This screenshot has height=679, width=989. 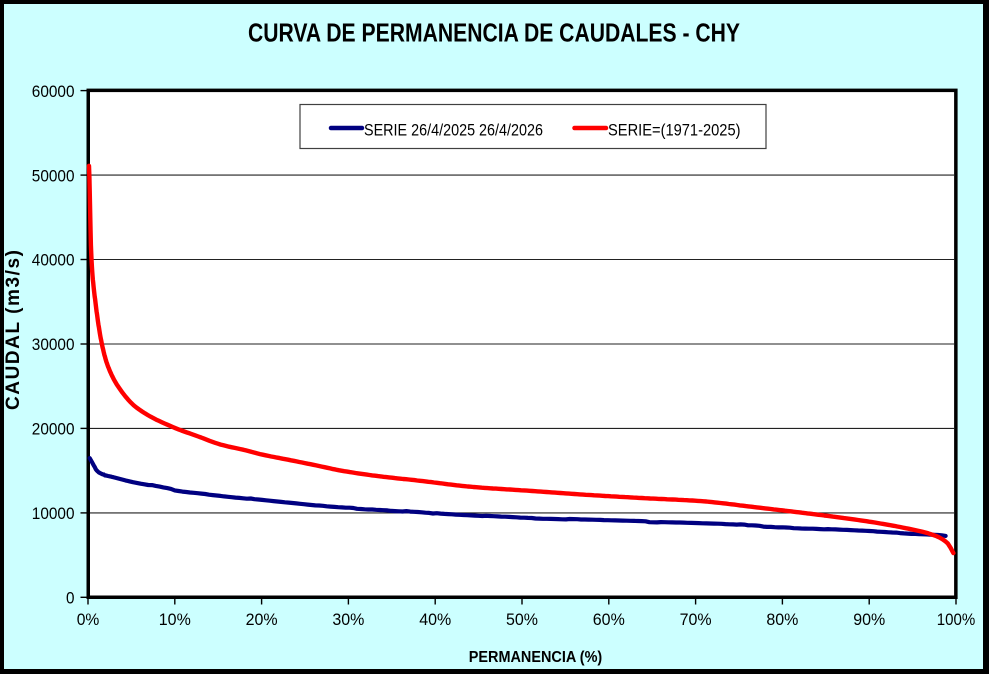 What do you see at coordinates (696, 619) in the screenshot?
I see `svg-text: 70%` at bounding box center [696, 619].